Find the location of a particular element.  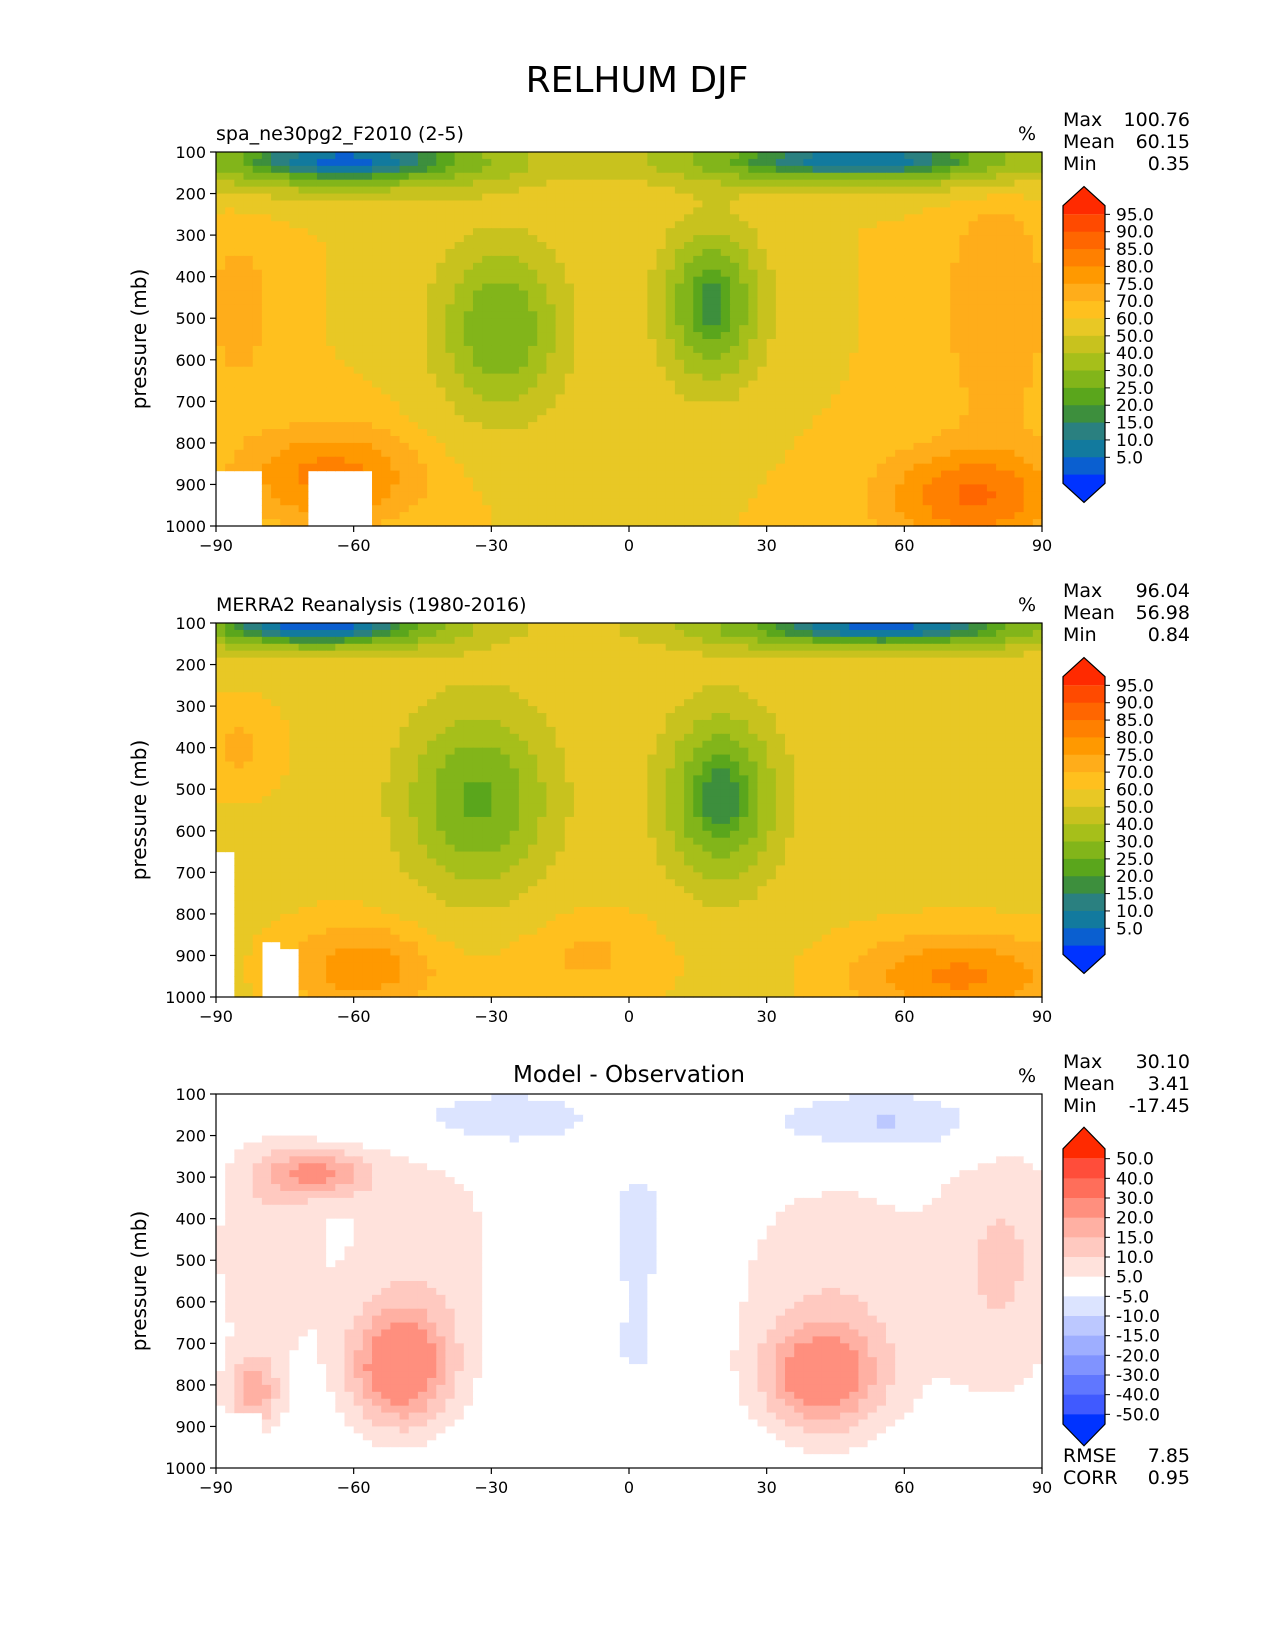

x-tick-label: −30 is located at coordinates (491, 545).